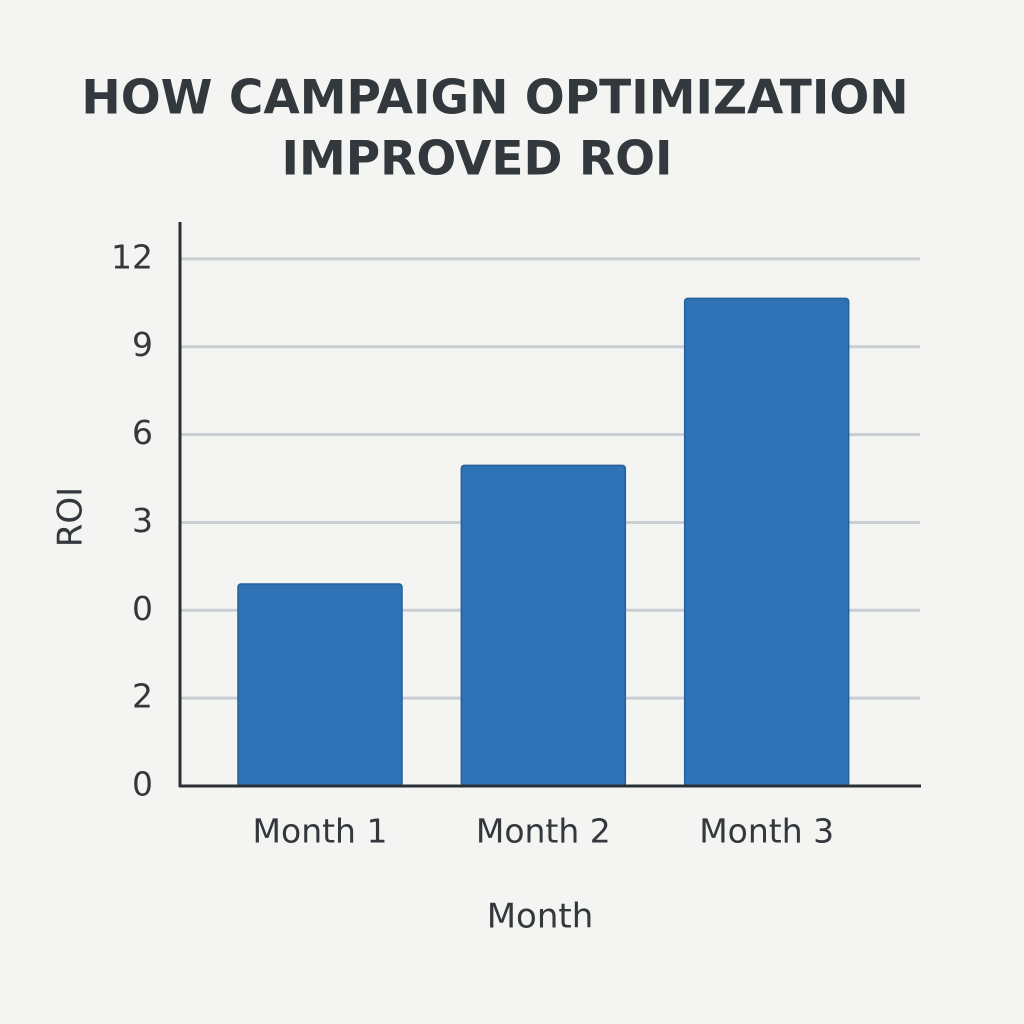  I want to click on x-tick-label: Month 2, so click(543, 831).